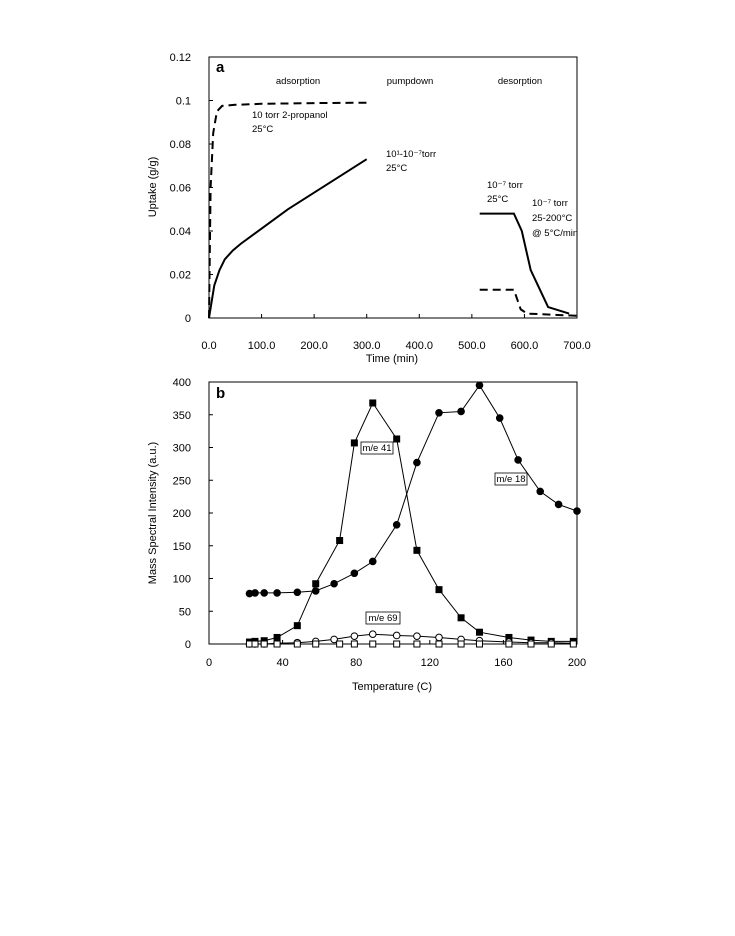 This screenshot has width=735, height=936. Describe the element at coordinates (183, 102) in the screenshot. I see `a-y-tick-label: 0.1` at that location.